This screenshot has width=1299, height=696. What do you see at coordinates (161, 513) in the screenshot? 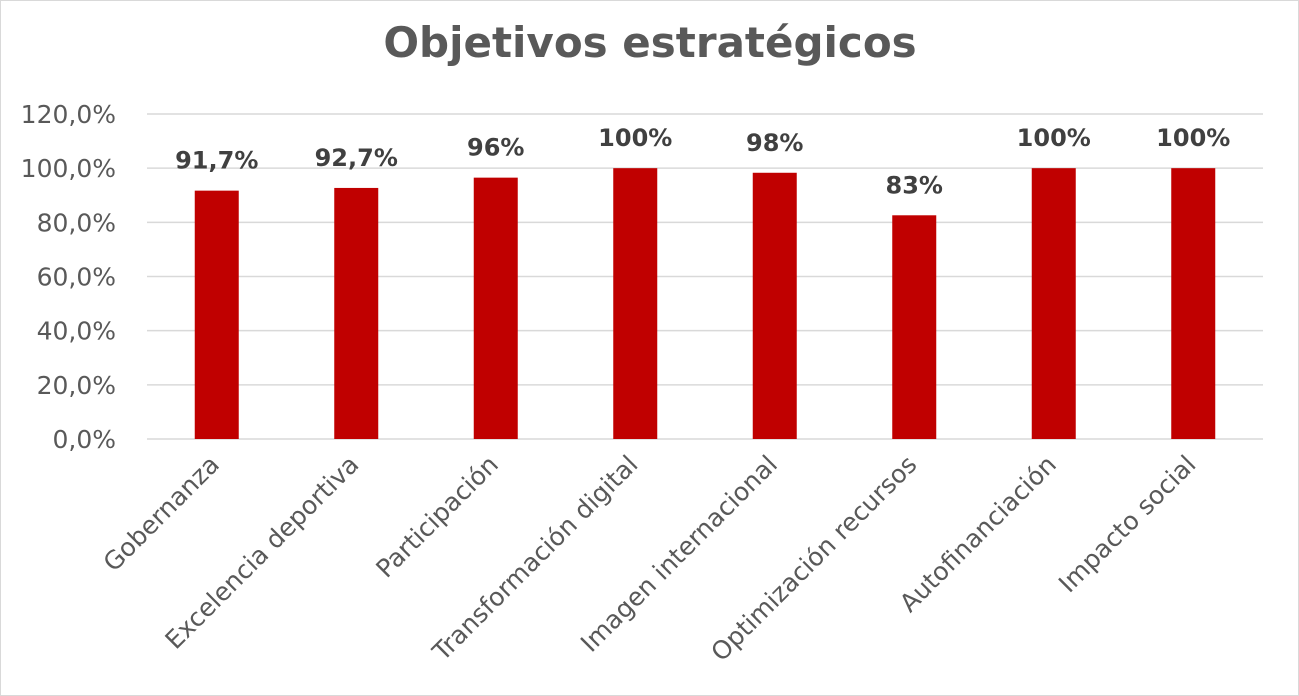
I see `x-tick-label: Gobernanza` at bounding box center [161, 513].